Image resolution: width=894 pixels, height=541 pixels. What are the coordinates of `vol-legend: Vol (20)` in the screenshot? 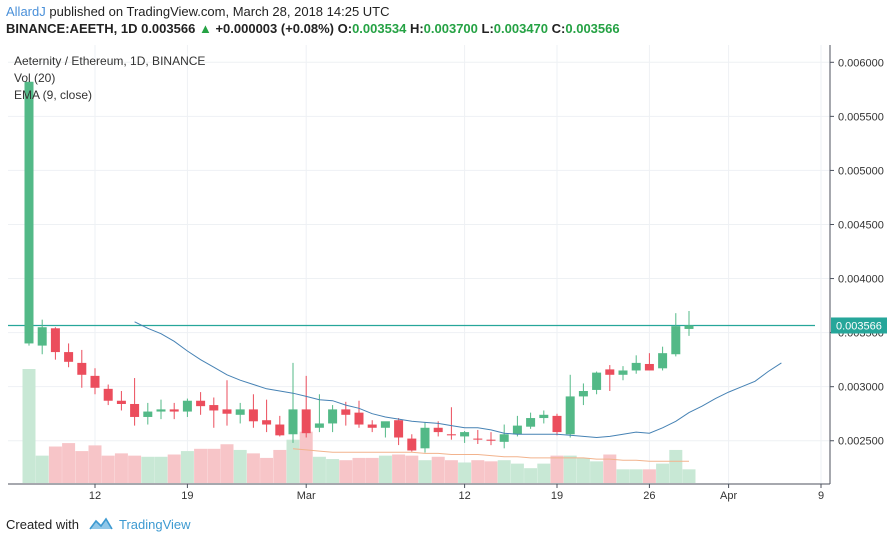 It's located at (34, 78).